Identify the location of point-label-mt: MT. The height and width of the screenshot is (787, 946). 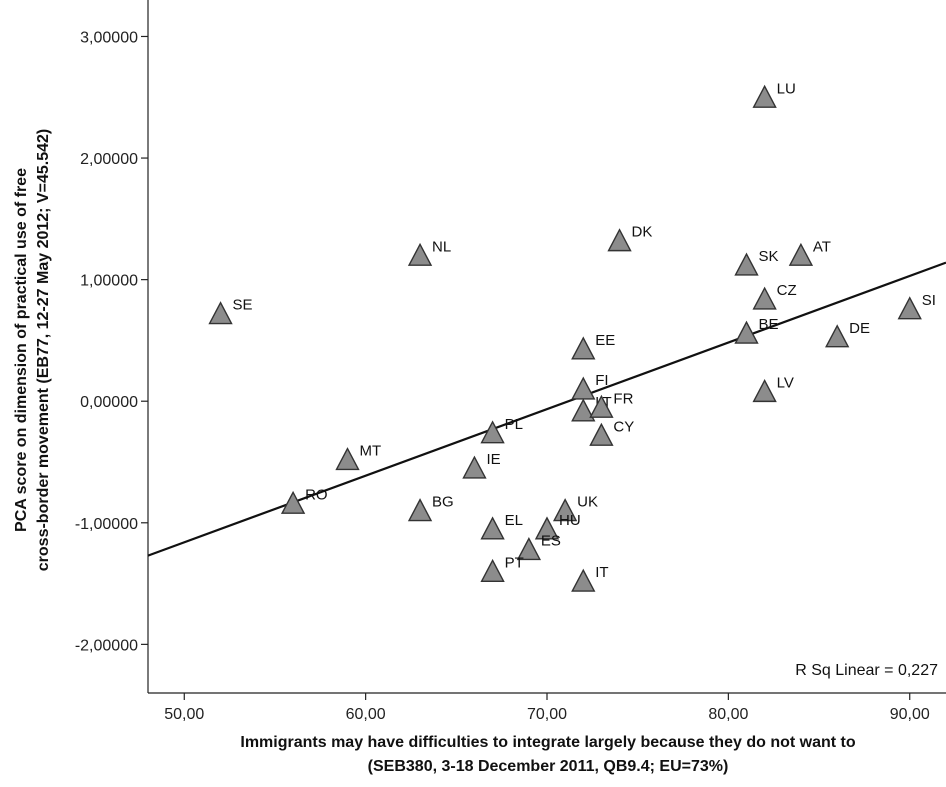
(371, 451).